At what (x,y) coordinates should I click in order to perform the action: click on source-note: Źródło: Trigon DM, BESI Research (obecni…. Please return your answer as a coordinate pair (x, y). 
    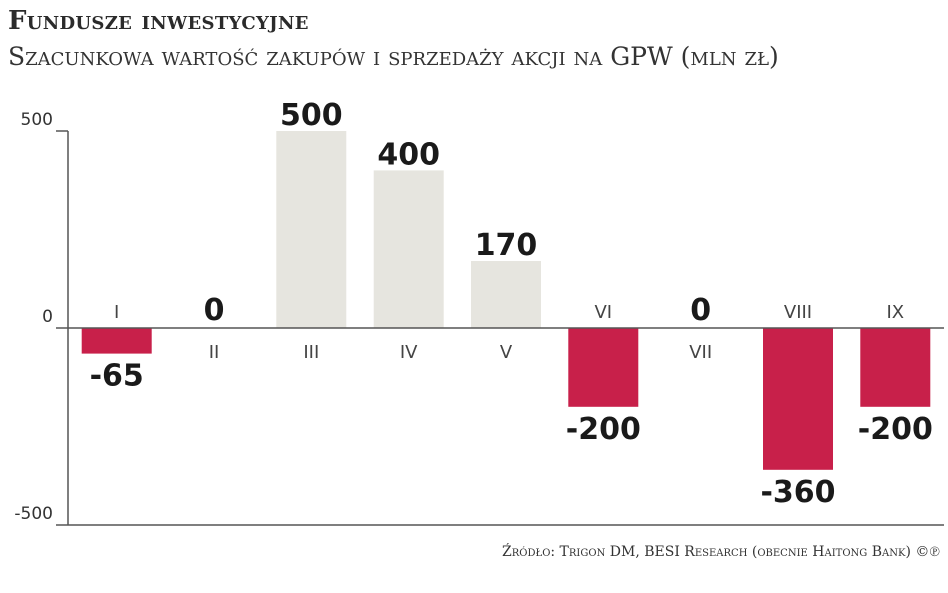
    Looking at the image, I should click on (721, 552).